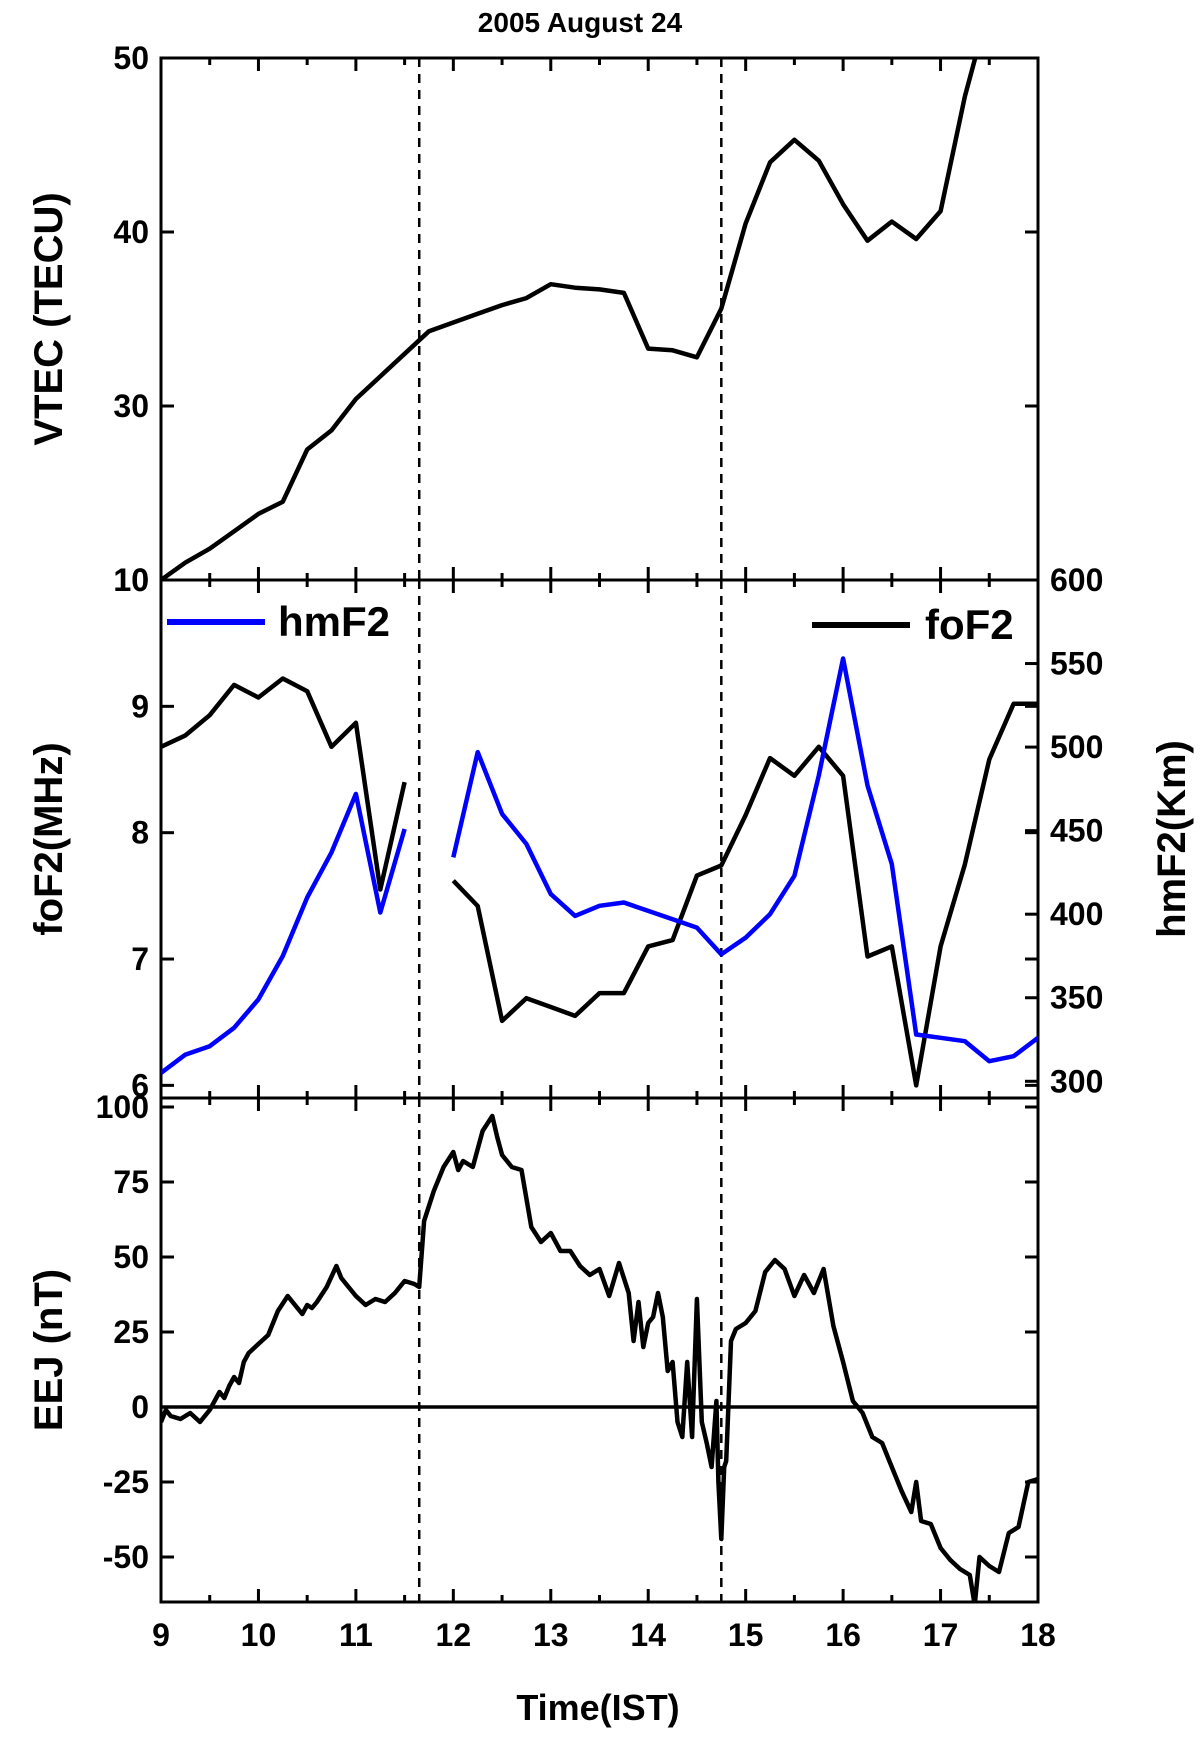  What do you see at coordinates (1038, 1635) in the screenshot?
I see `x-tick-label: 18` at bounding box center [1038, 1635].